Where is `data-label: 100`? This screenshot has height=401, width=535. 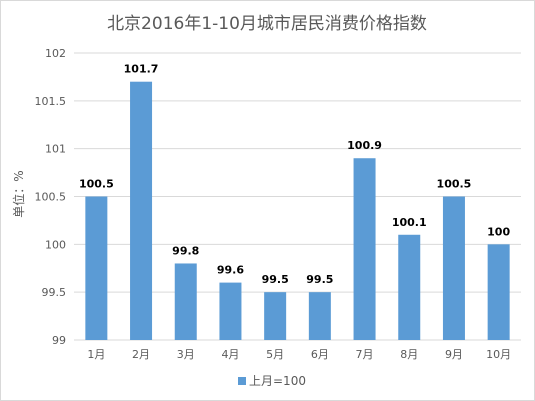
data-label: 100 is located at coordinates (498, 231).